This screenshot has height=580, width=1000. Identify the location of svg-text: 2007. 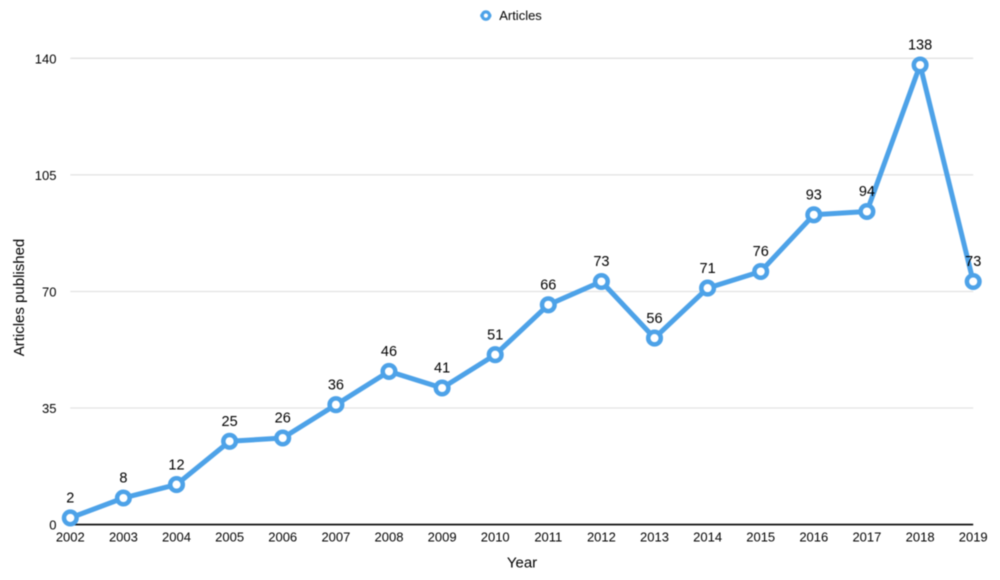
(335, 537).